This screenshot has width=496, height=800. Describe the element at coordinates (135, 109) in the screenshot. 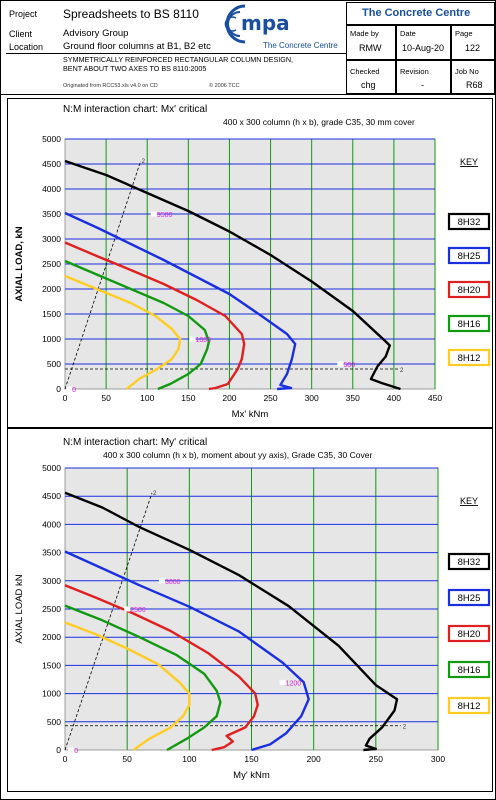

I see `chart-title: N:M interaction chart: Mx' critical` at that location.